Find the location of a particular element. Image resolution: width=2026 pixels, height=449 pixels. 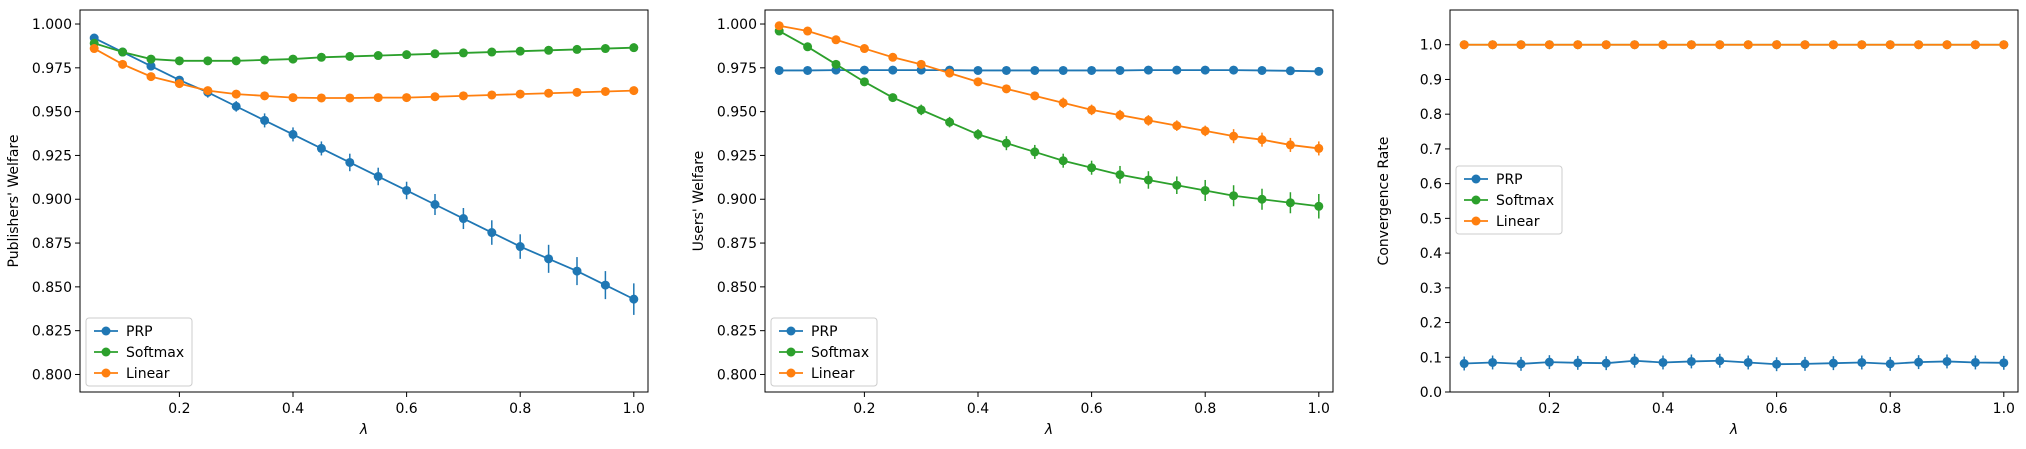

x-tick-label: 0.6 is located at coordinates (1776, 409).